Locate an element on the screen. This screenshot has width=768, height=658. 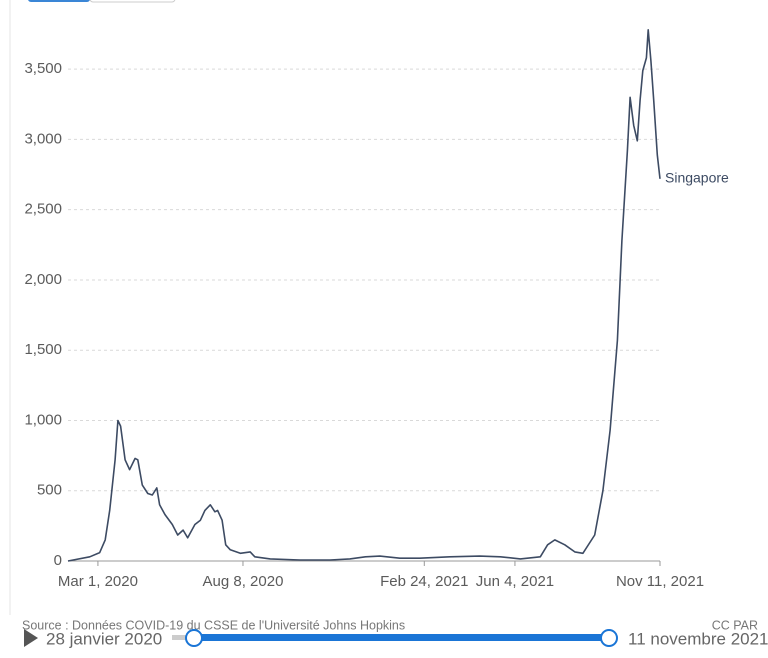
timeline-end: 11 novembre 2021 is located at coordinates (698, 638).